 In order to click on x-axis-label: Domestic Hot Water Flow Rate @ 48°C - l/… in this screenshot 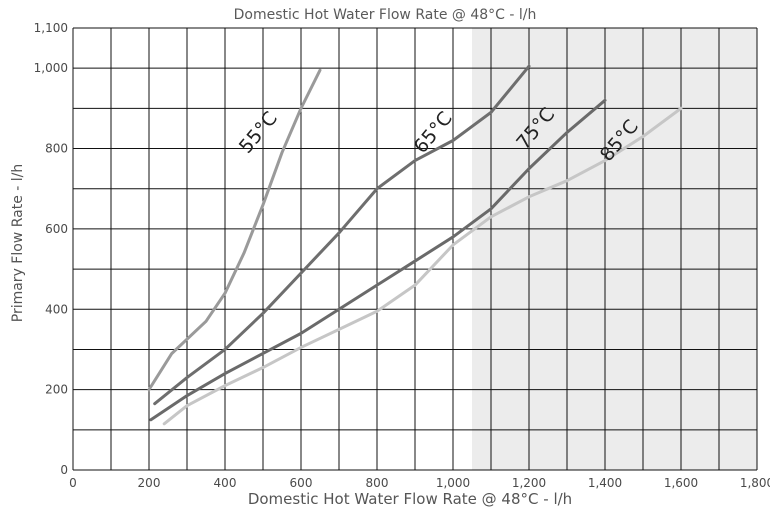, I will do `click(410, 499)`.